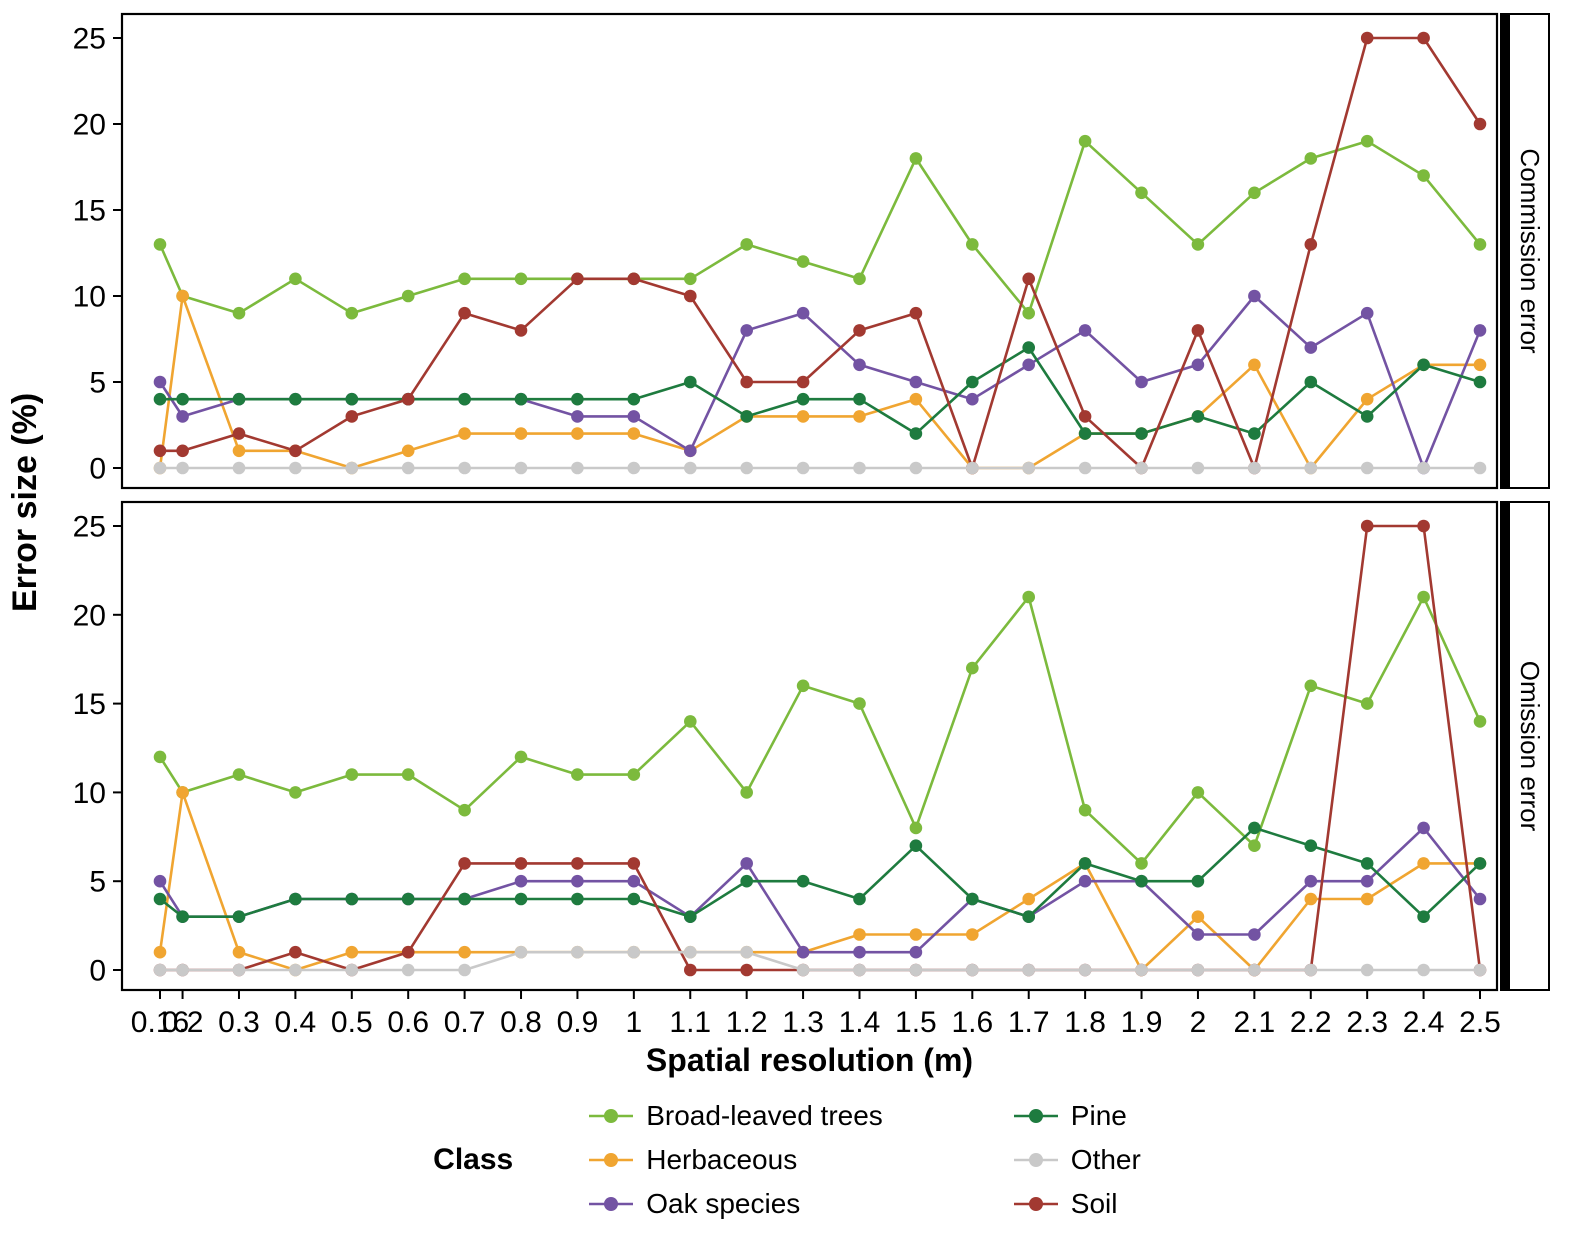 The height and width of the screenshot is (1241, 1574). What do you see at coordinates (1530, 250) in the screenshot?
I see `strip-label: Commission error` at bounding box center [1530, 250].